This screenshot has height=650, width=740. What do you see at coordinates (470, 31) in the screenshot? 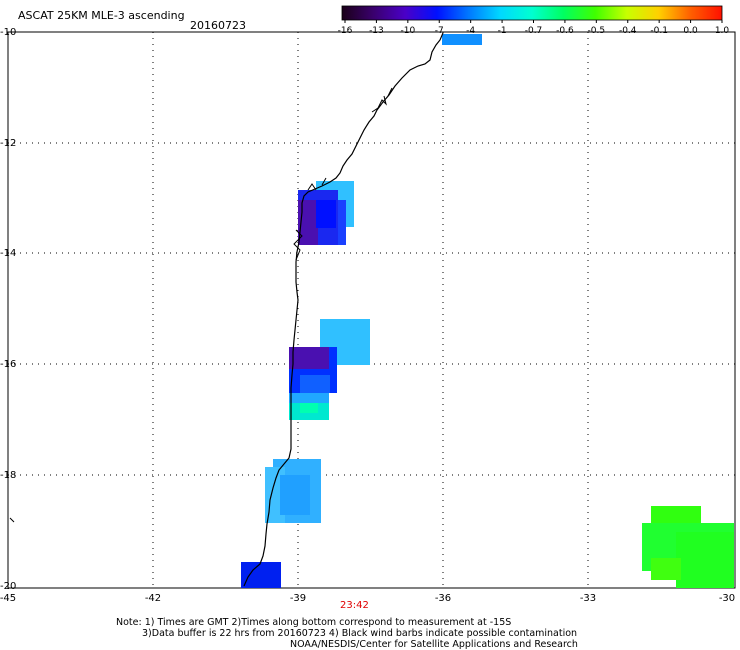
I see `colorbar-label: -4` at bounding box center [470, 31].